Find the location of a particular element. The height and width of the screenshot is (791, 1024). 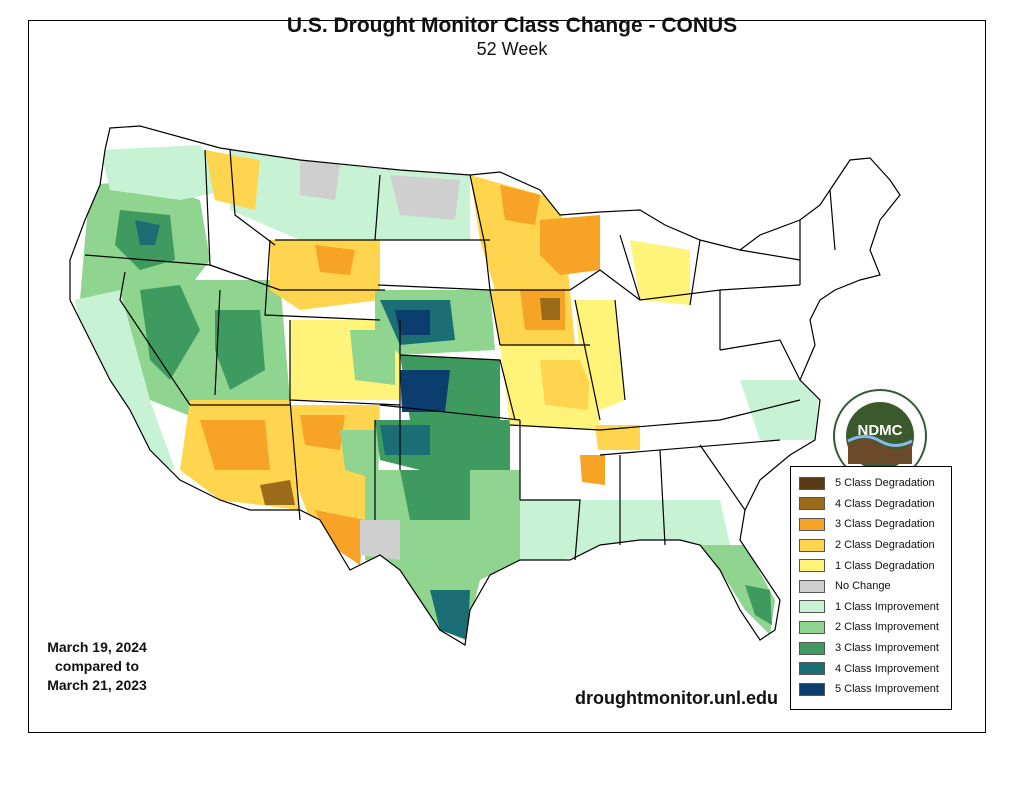

legend-item: 4 Class Degradation is located at coordinates (875, 504).